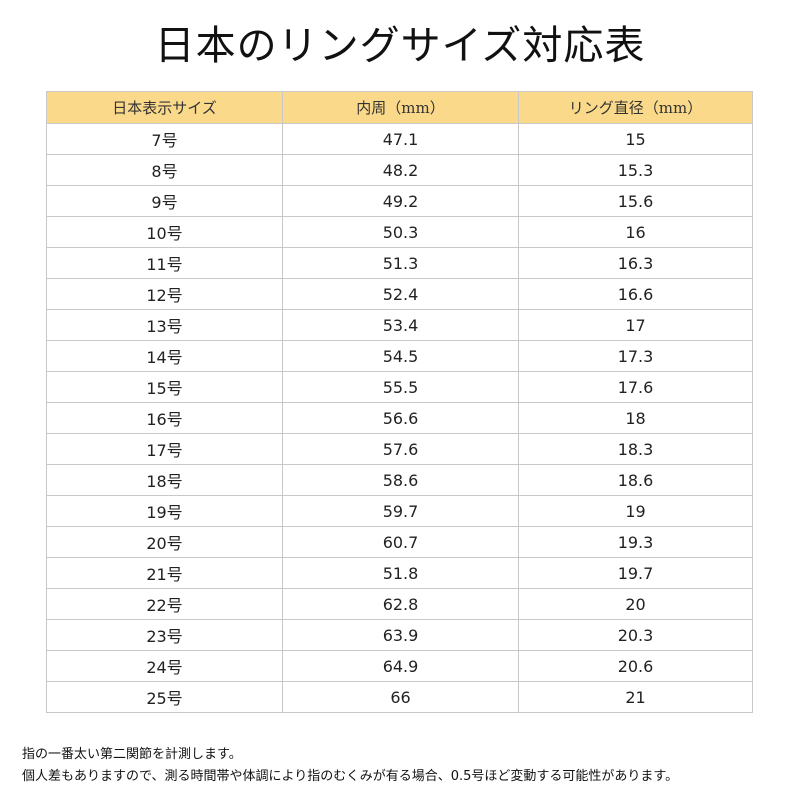 The image size is (800, 800). I want to click on column-header-ring-diameter: リング直径（mm）, so click(635, 107).